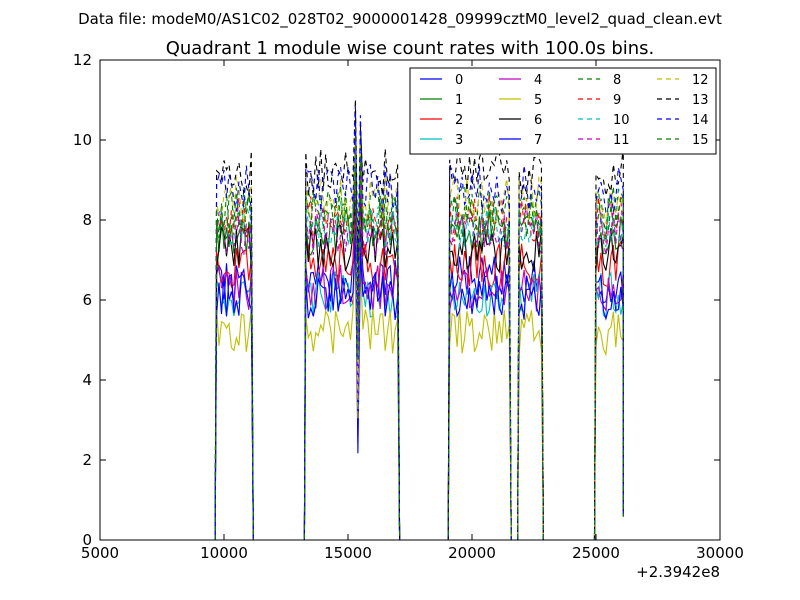 The width and height of the screenshot is (800, 600). What do you see at coordinates (459, 80) in the screenshot?
I see `legend-label: 0` at bounding box center [459, 80].